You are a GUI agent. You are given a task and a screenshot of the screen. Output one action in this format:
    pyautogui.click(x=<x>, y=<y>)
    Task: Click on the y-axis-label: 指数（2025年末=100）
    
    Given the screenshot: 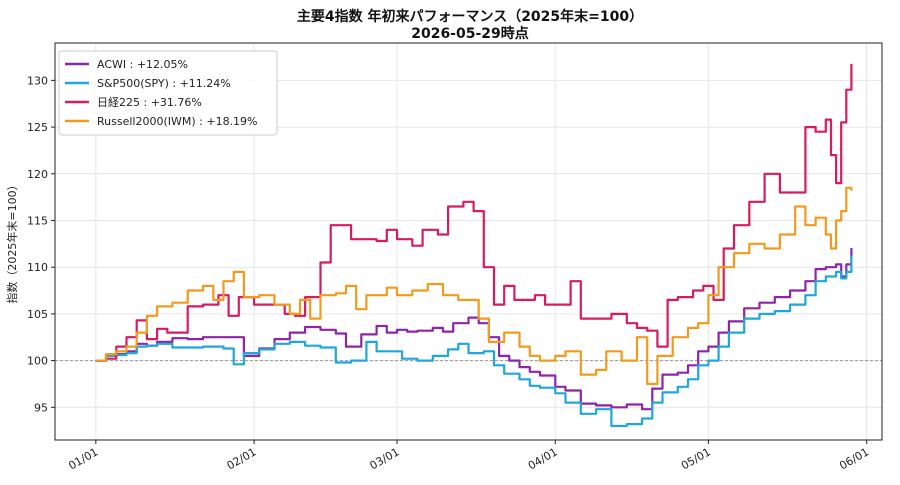 What is the action you would take?
    pyautogui.click(x=12, y=241)
    